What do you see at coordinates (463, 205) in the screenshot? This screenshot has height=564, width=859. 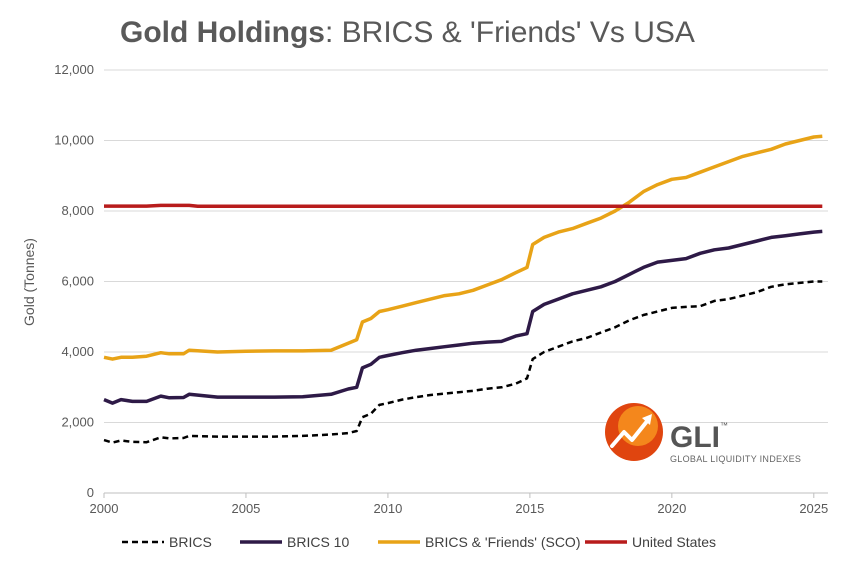 I see `series-line-united-states` at bounding box center [463, 205].